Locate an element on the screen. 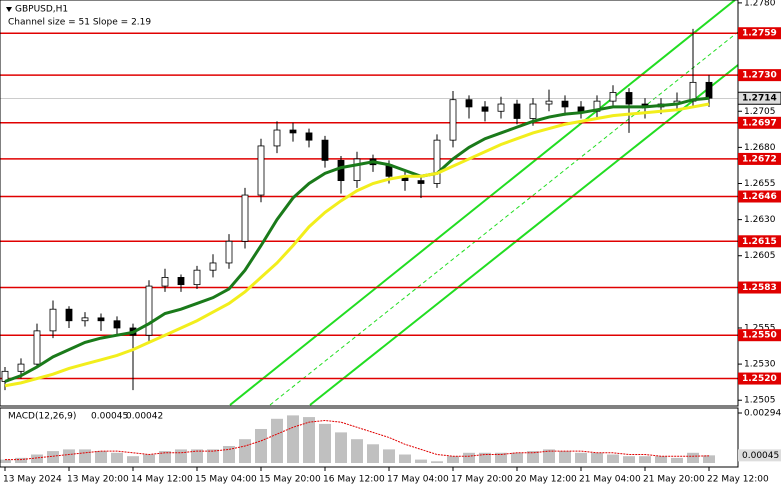 This screenshot has height=489, width=781. y-tick-label: 1.2630 is located at coordinates (760, 220).